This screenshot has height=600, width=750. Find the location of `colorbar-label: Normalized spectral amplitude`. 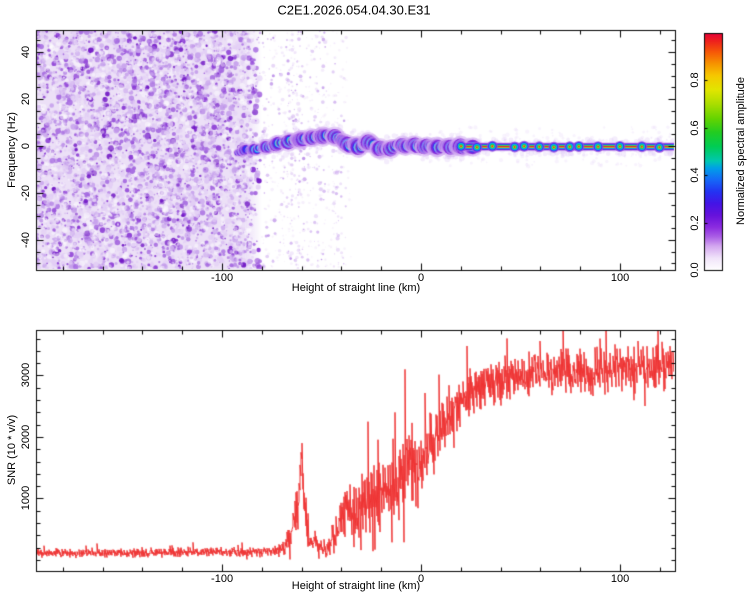

colorbar-label: Normalized spectral amplitude is located at coordinates (741, 151).